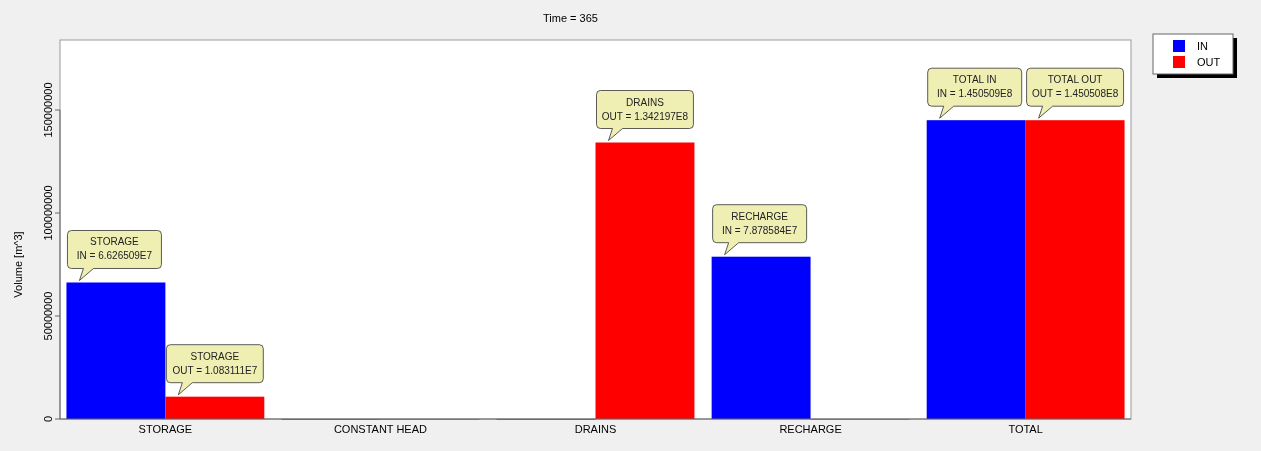  I want to click on x-tick-label: STORAGE, so click(165, 429).